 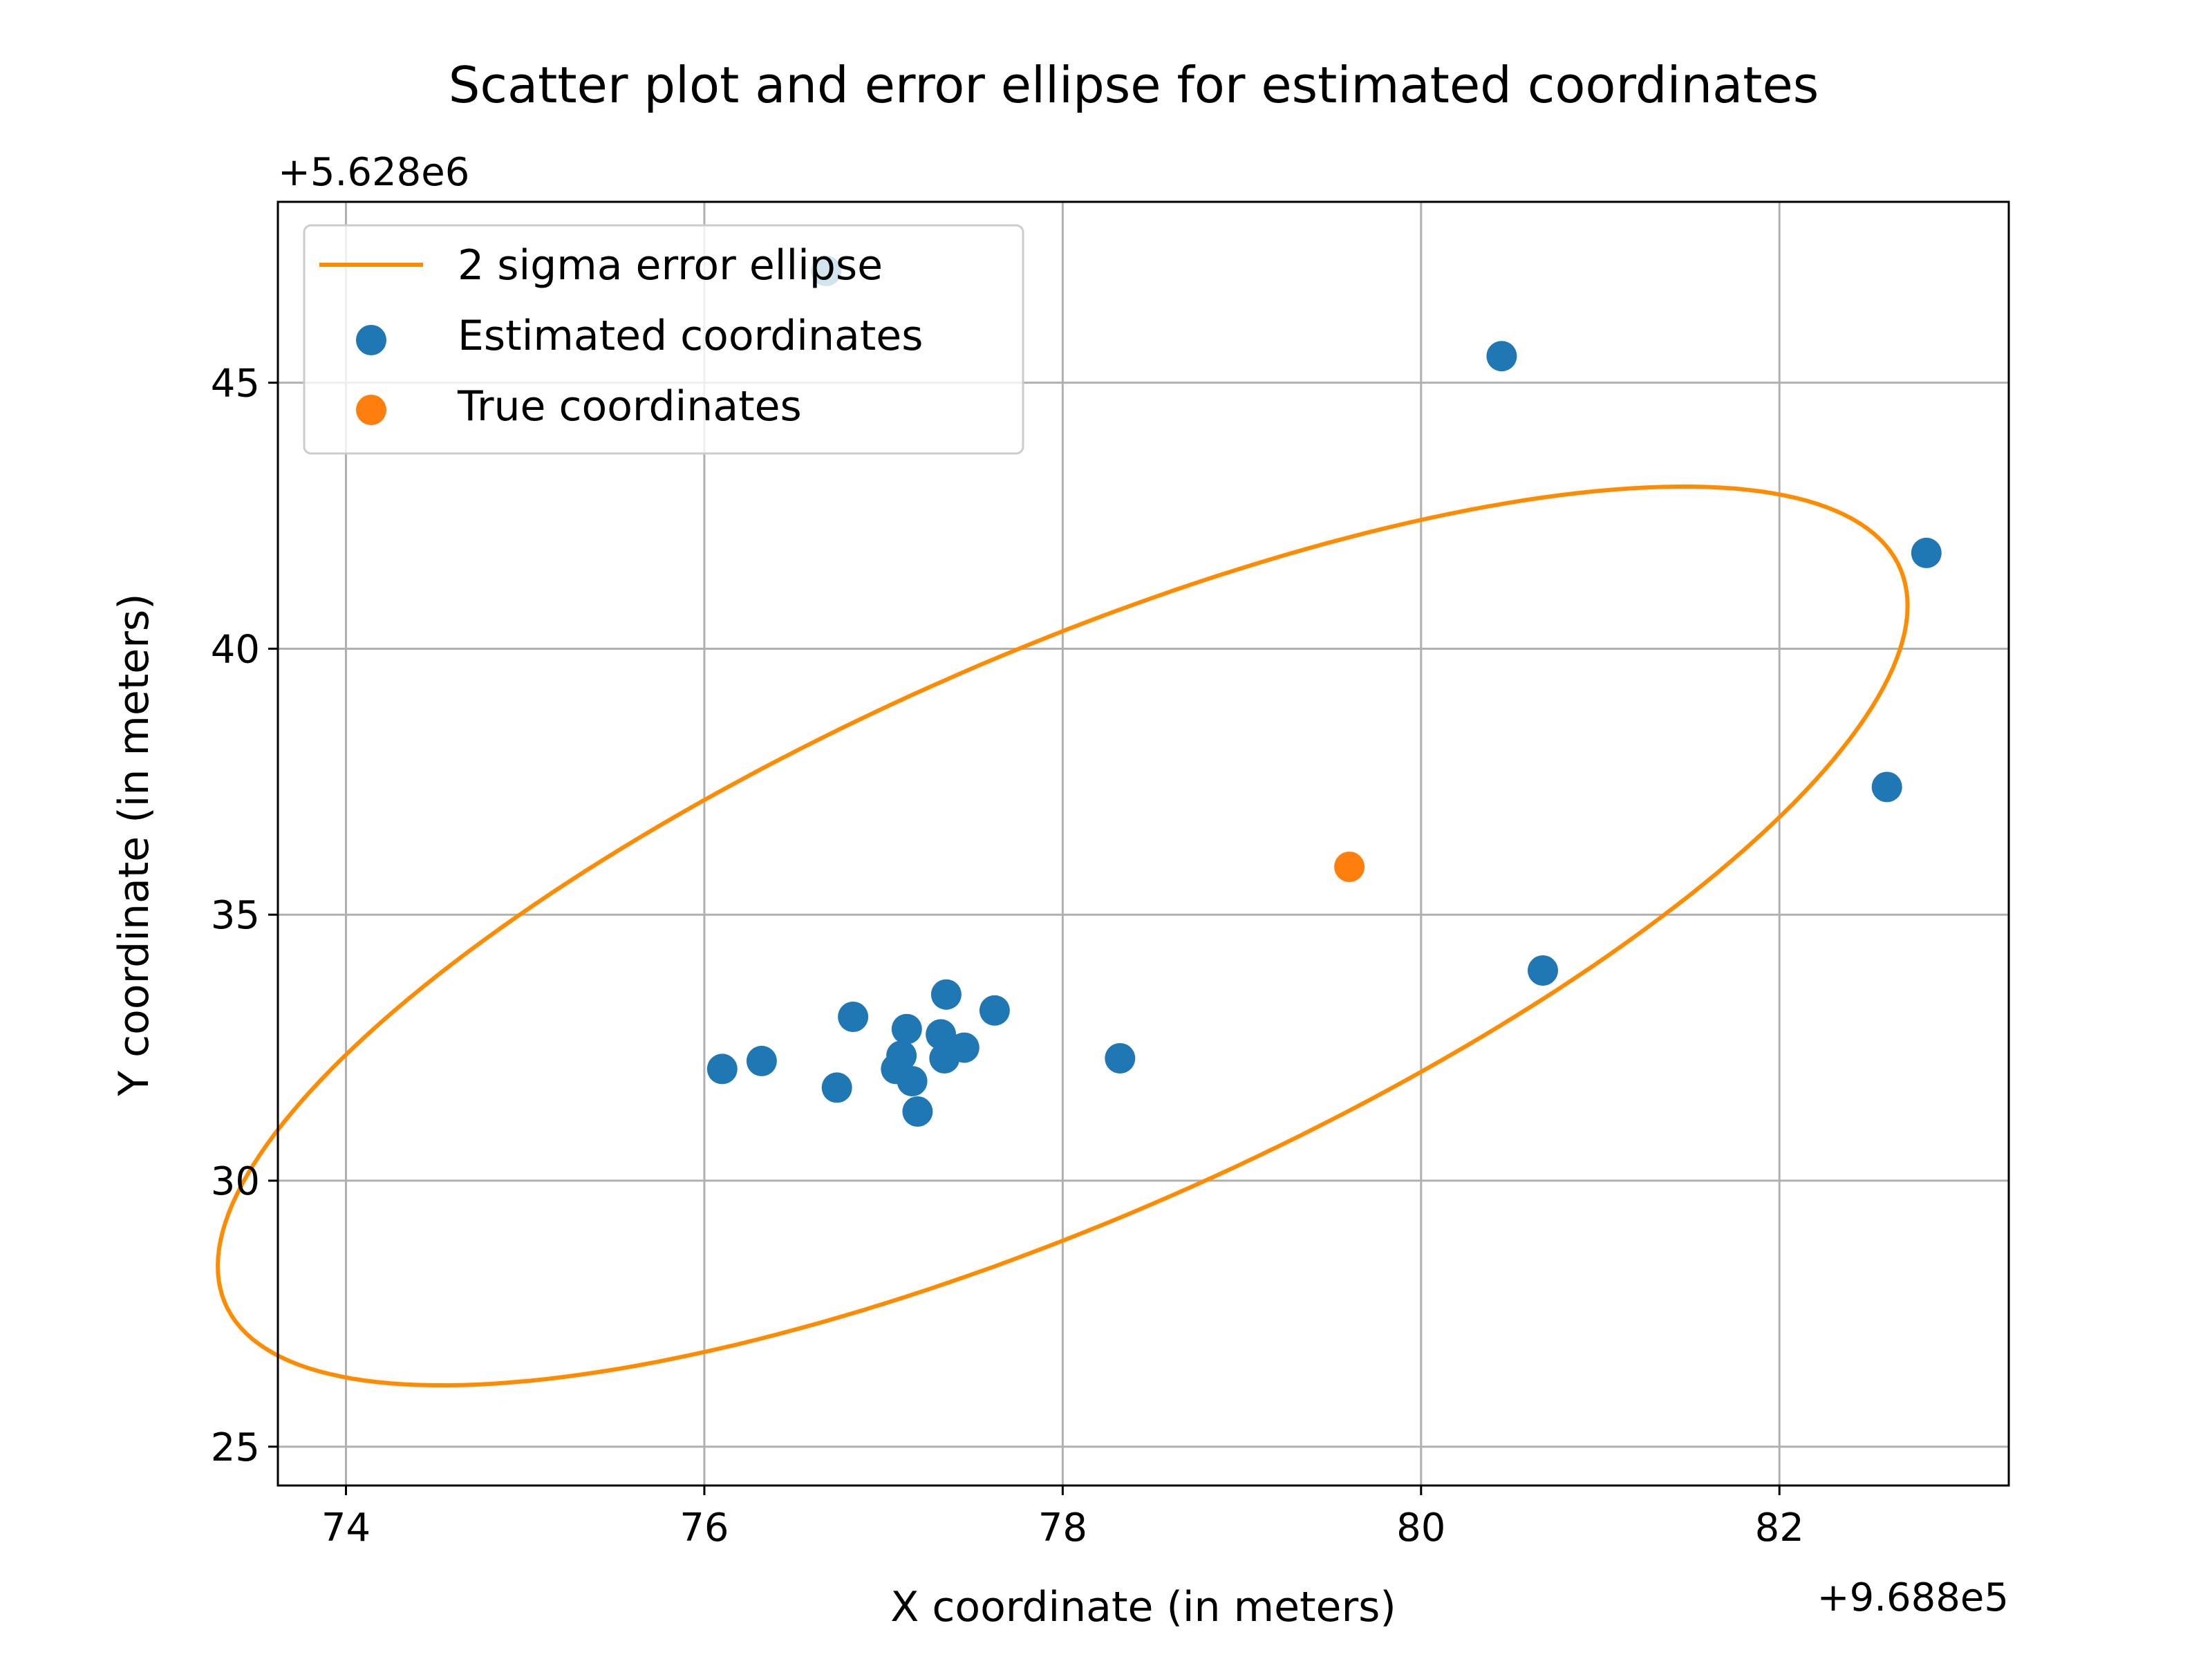 I want to click on legend-label-true: True coordinates, so click(x=629, y=406).